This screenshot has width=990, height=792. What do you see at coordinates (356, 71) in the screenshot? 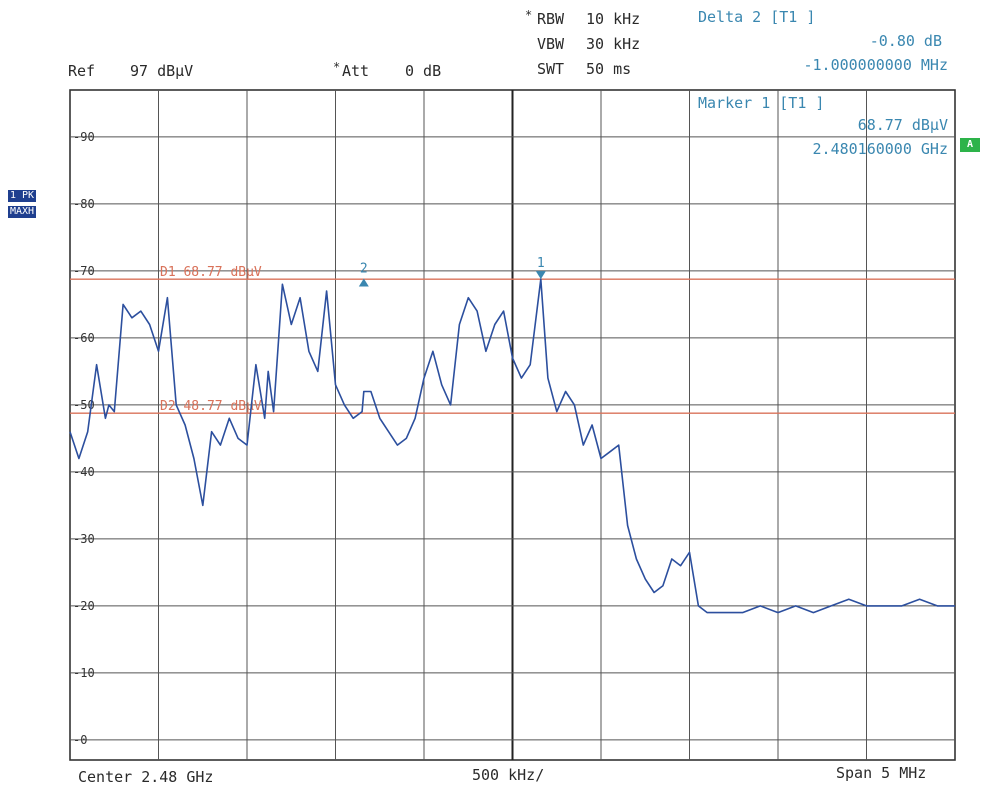
I see `att-label: Att` at bounding box center [356, 71].